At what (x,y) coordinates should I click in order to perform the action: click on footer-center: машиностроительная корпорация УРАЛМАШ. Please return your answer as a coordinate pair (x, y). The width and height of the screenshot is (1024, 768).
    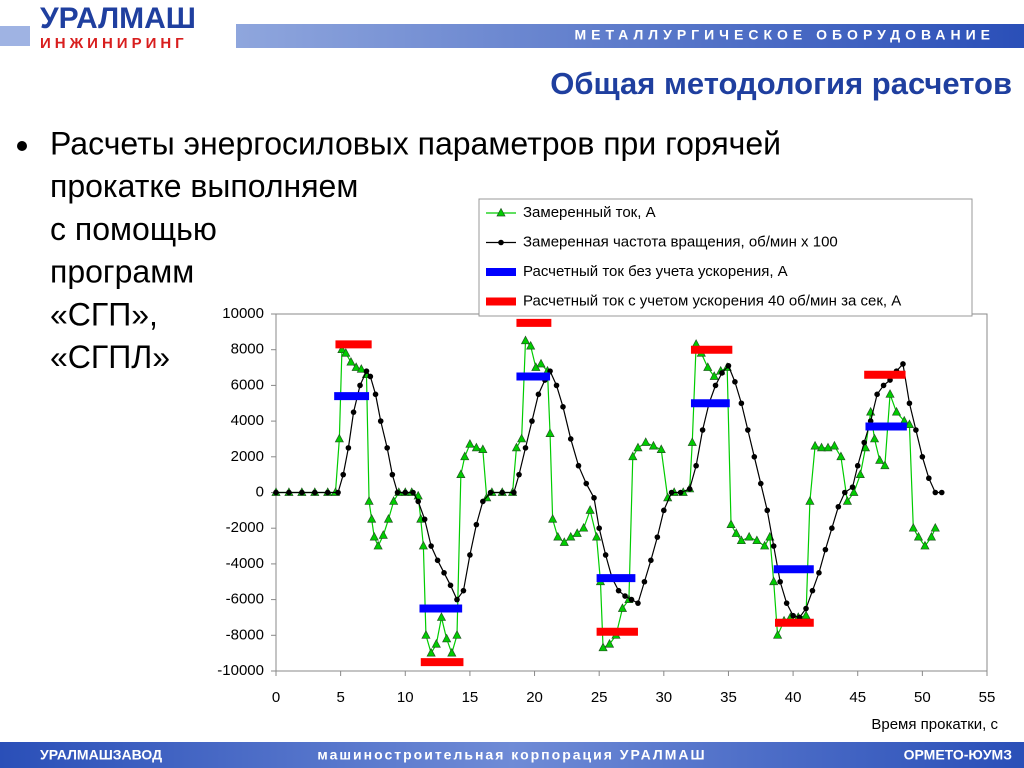
    Looking at the image, I should click on (511, 755).